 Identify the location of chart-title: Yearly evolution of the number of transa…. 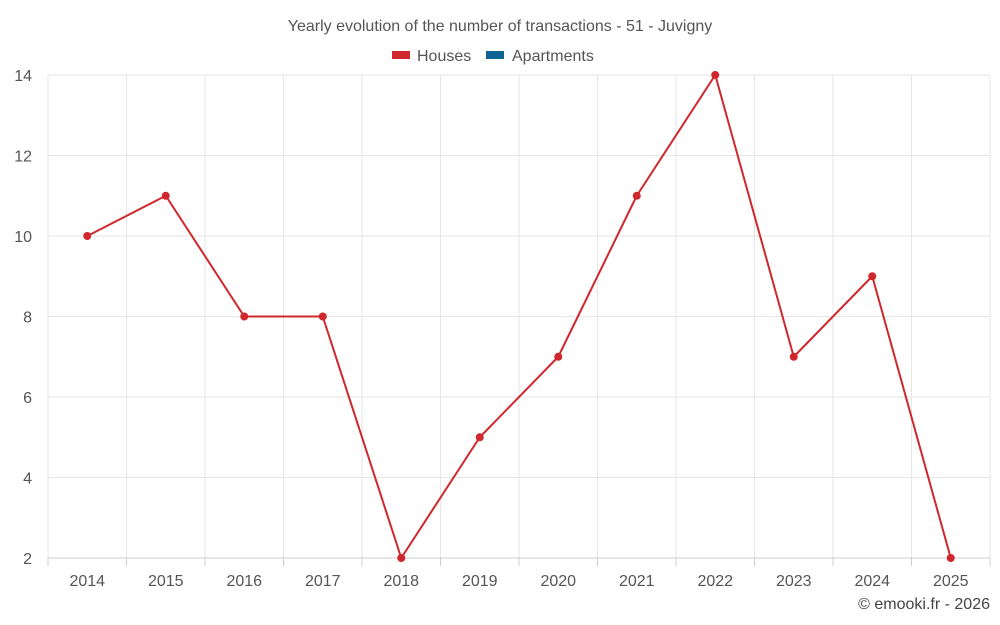
(500, 26).